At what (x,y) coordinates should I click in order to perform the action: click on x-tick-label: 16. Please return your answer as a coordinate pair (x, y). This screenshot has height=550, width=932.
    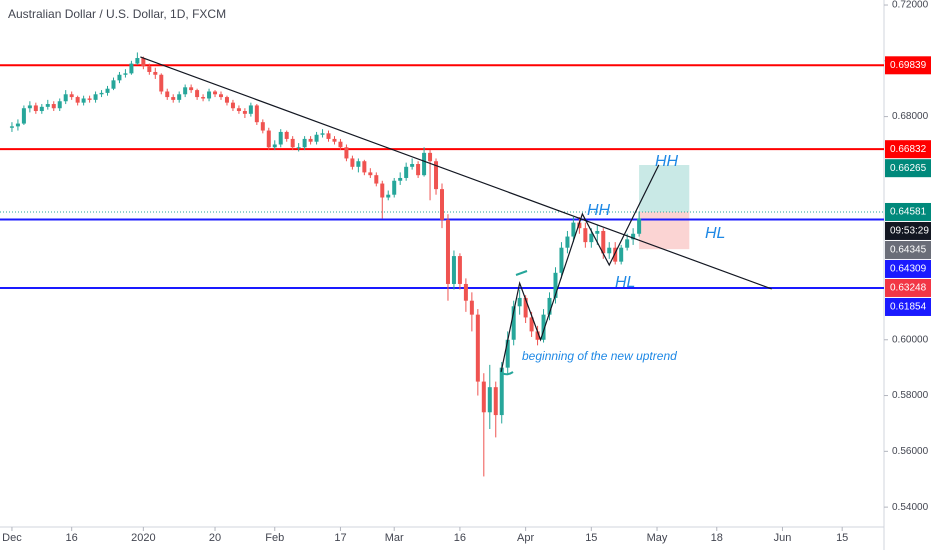
    Looking at the image, I should click on (460, 538).